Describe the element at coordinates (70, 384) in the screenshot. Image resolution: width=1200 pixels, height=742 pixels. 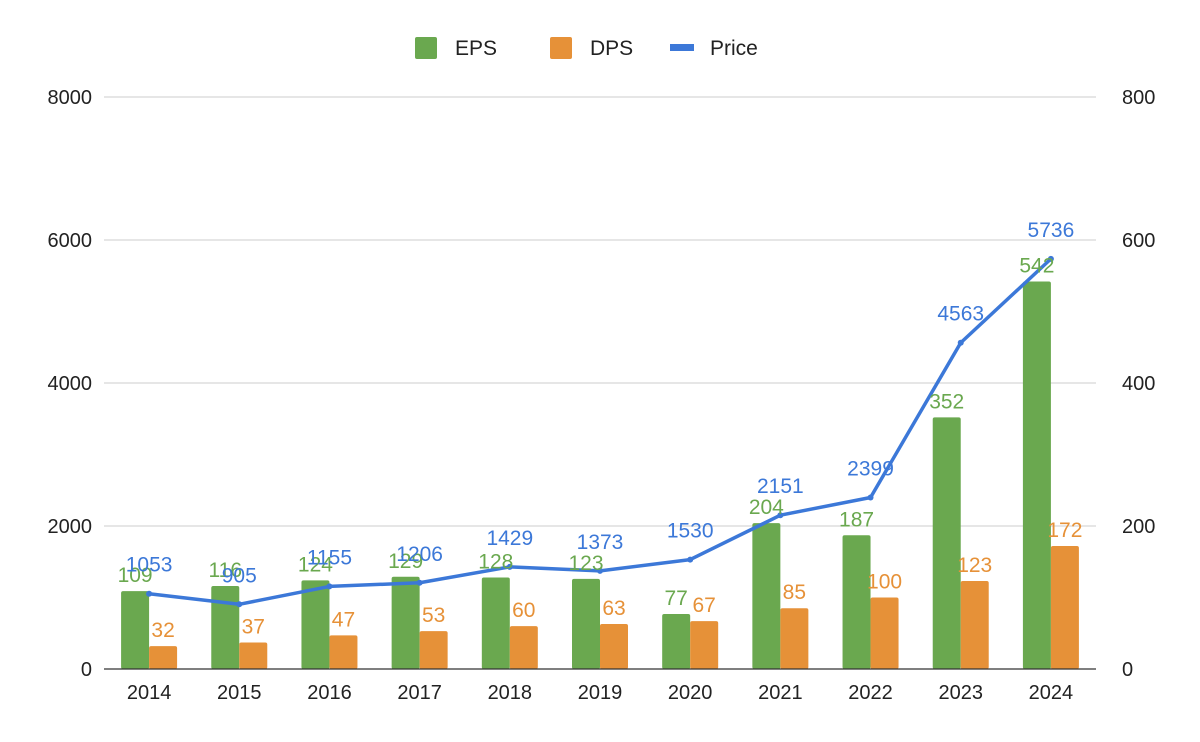
I see `y-left-tick-label: 4000` at that location.